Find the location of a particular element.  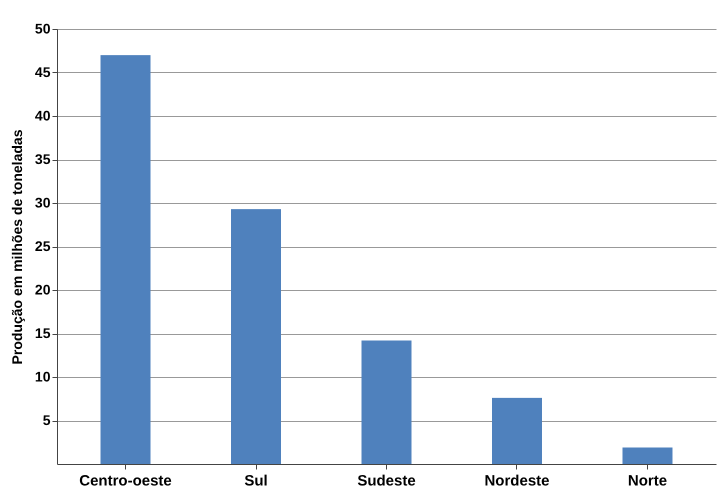

y-tick-label: 15 is located at coordinates (42, 333).